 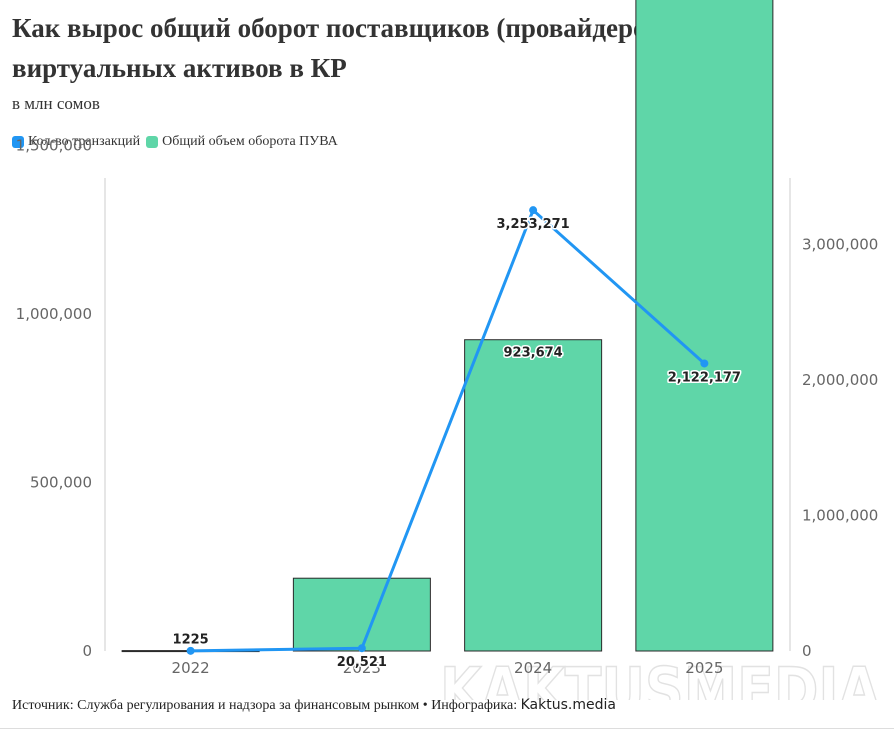 I want to click on legend-swatch-turnover, so click(x=152, y=142).